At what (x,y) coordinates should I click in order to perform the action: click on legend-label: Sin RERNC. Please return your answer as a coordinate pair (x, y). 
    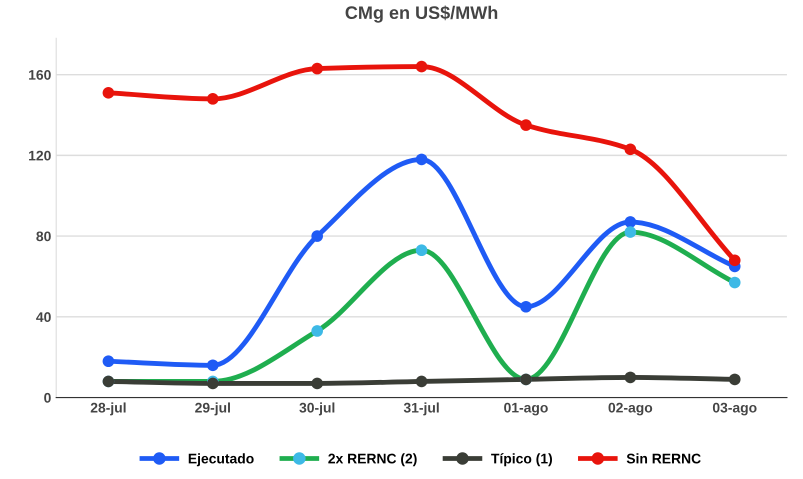
    Looking at the image, I should click on (663, 458).